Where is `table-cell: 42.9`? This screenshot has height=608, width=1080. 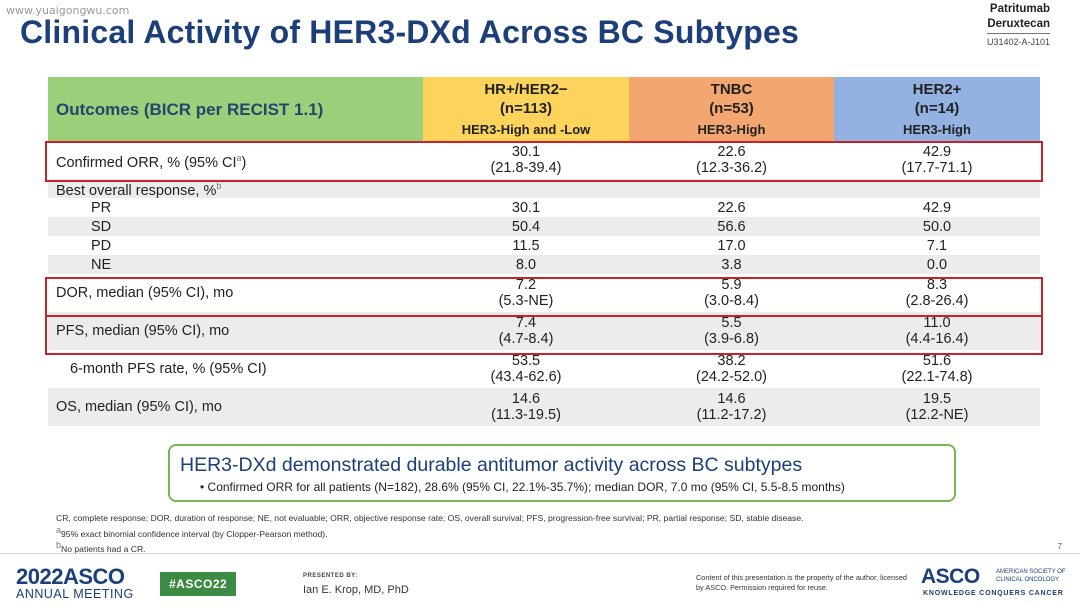
table-cell: 42.9 is located at coordinates (937, 207).